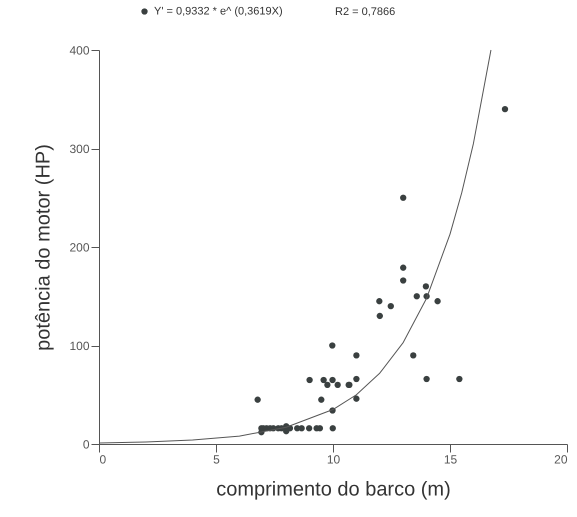  I want to click on x-tick-label: 0, so click(103, 459).